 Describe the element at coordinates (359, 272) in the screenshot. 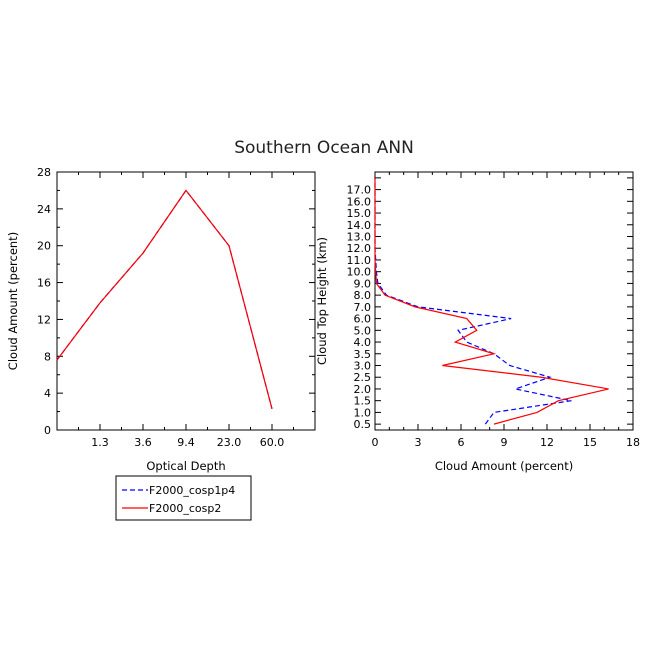

I see `right-y-tick-label: 10.0` at that location.